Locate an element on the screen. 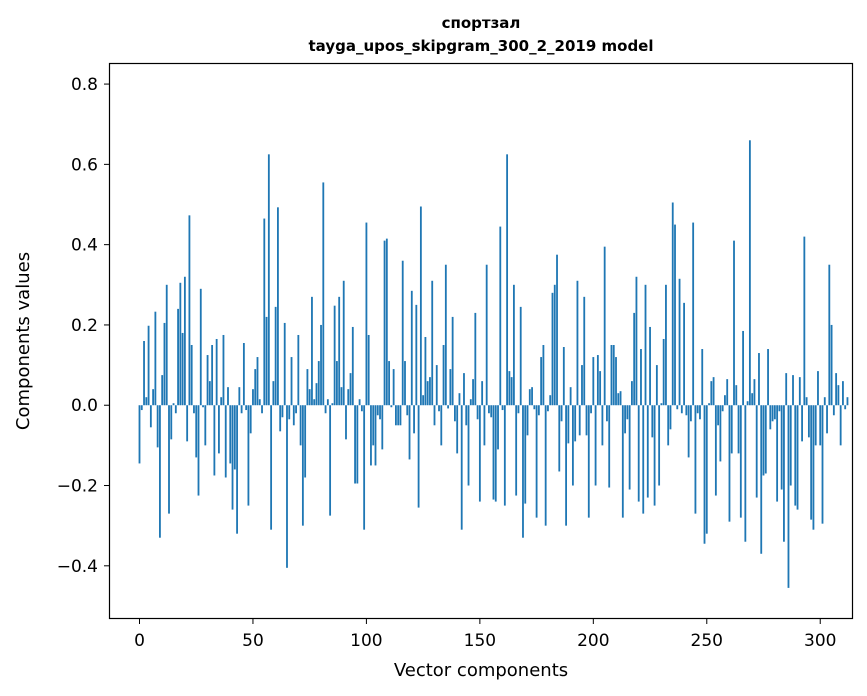 Image resolution: width=867 pixels, height=696 pixels. chart-subtitle: tayga_upos_skipgram_300_2_2019 model is located at coordinates (481, 46).